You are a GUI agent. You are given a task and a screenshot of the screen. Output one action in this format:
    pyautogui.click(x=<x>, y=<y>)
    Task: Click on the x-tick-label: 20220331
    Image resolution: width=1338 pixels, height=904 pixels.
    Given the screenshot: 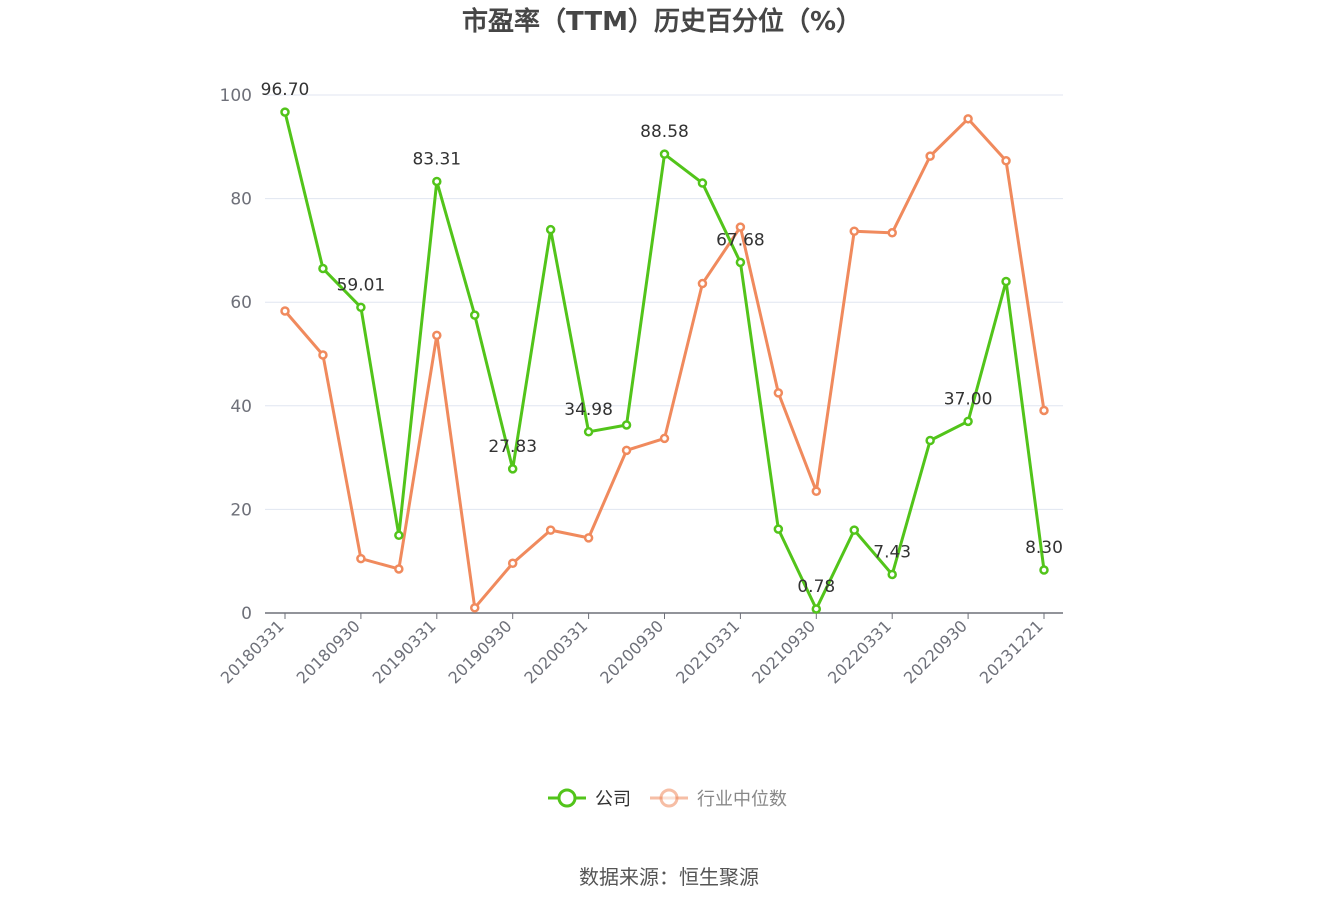 What is the action you would take?
    pyautogui.click(x=859, y=651)
    